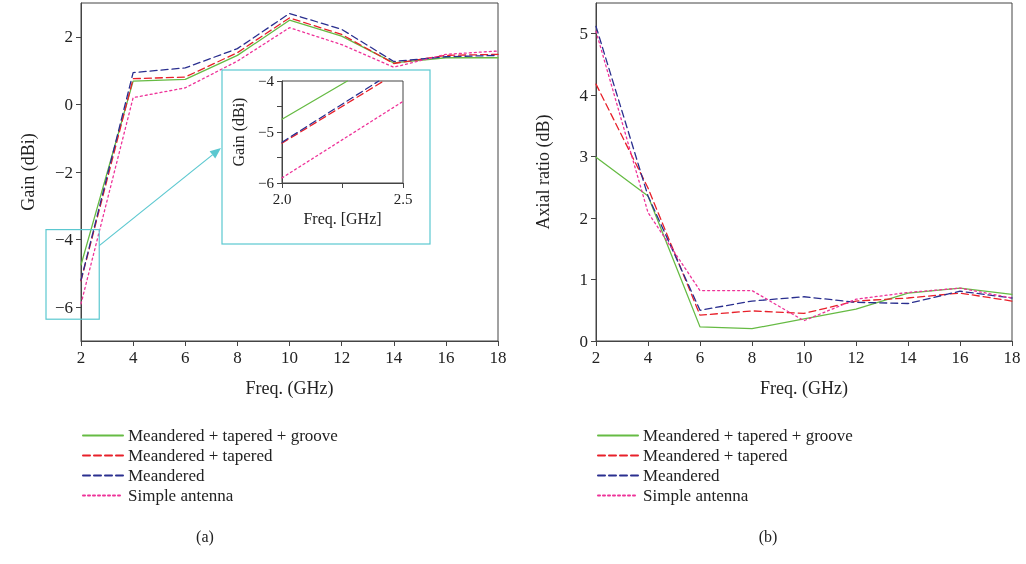  I want to click on y-axis-title: Axial ratio (dB), so click(543, 172).